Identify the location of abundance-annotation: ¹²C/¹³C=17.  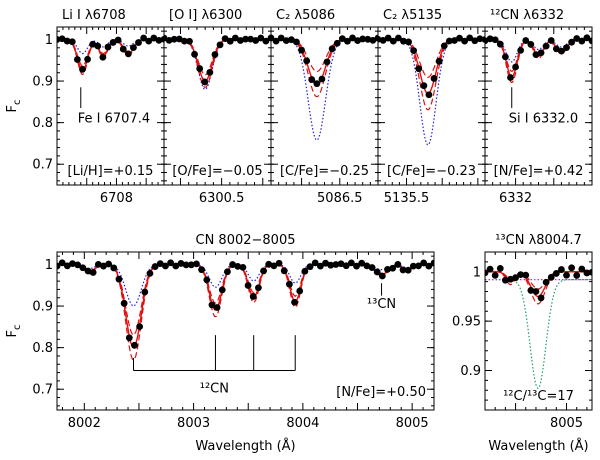
(538, 396).